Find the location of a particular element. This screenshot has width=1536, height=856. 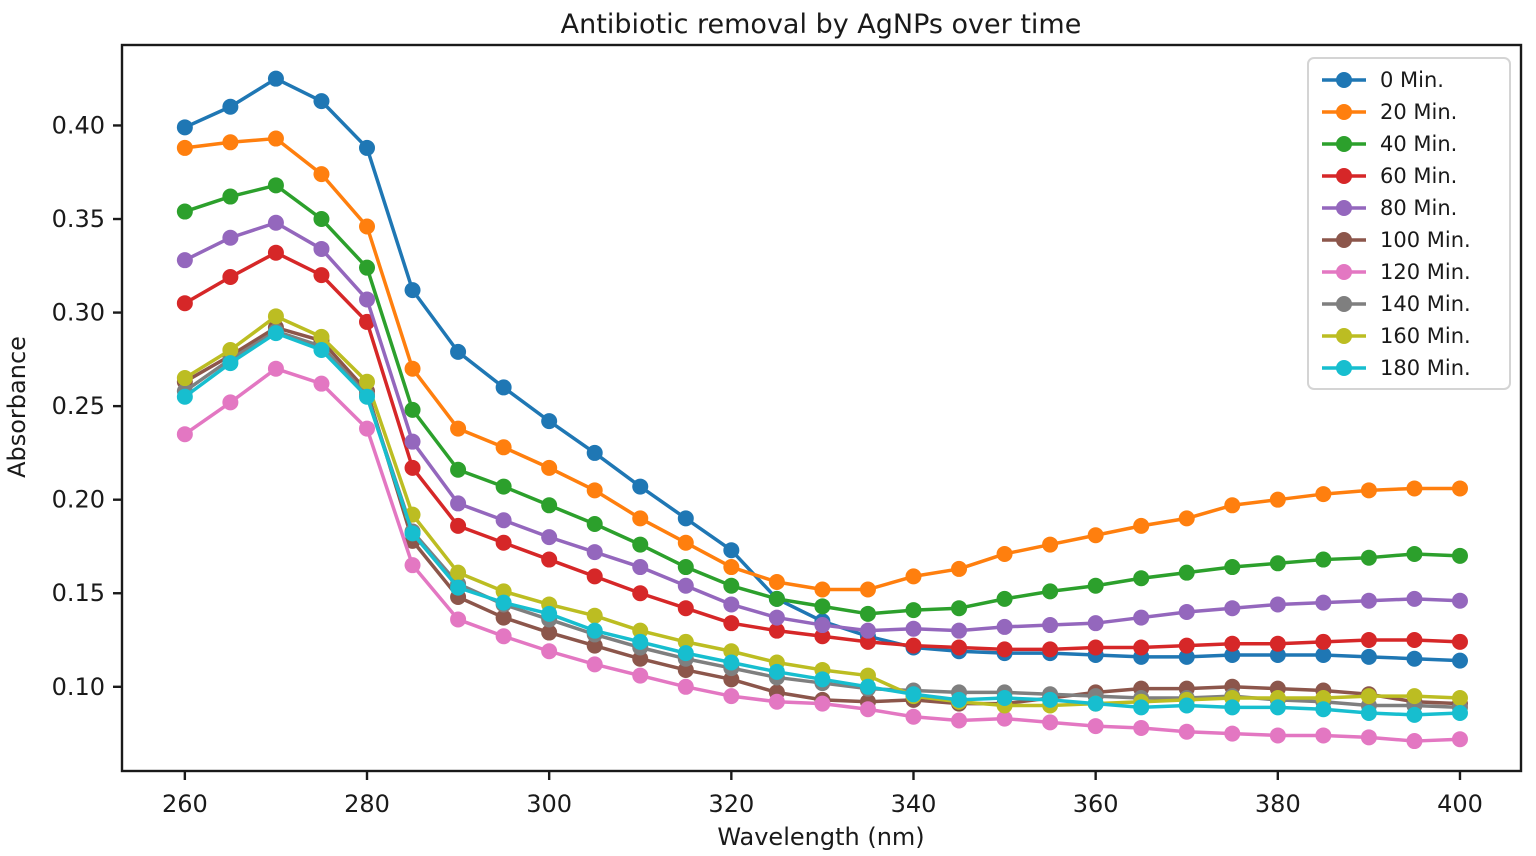

x-tick-label: 400 is located at coordinates (1460, 804).